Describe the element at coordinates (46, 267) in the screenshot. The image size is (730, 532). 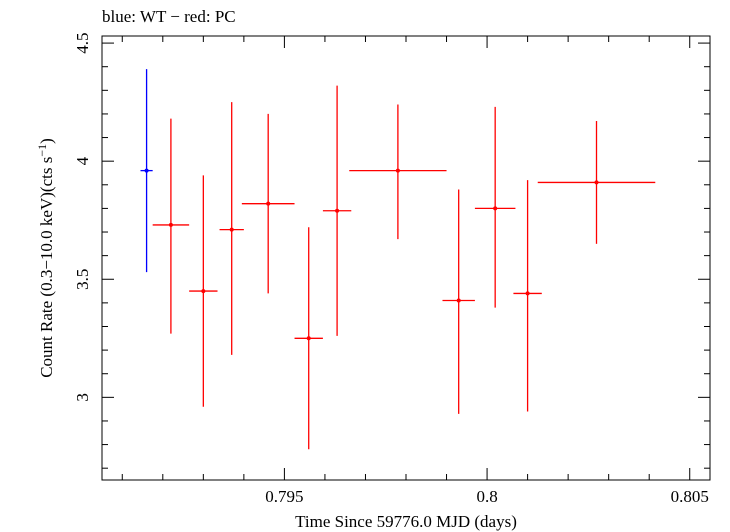
I see `y-axis-label-main: Count Rate (0.3−10.0 keV)(cts s` at that location.